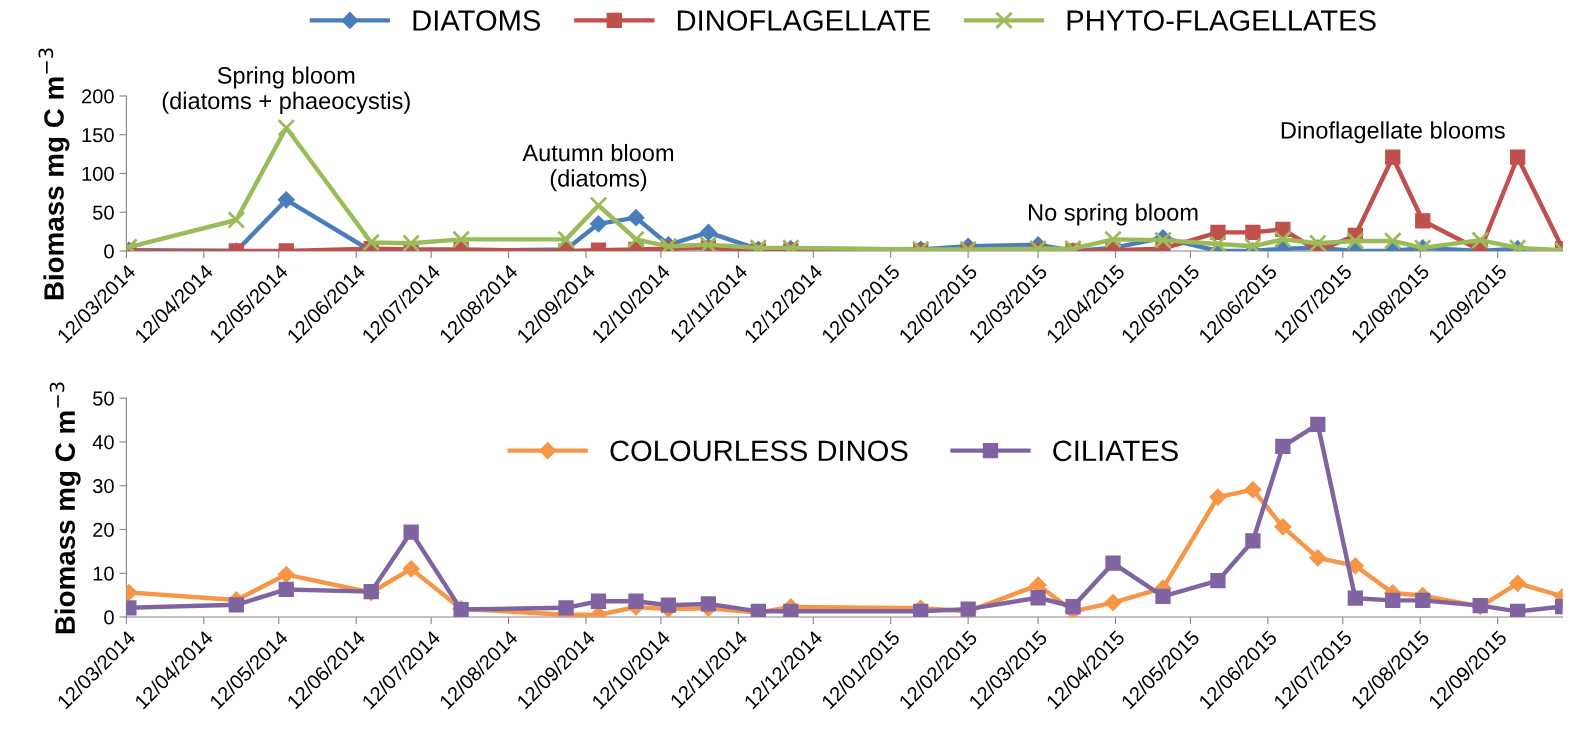  Describe the element at coordinates (1113, 214) in the screenshot. I see `annotation: No spring bloom` at that location.